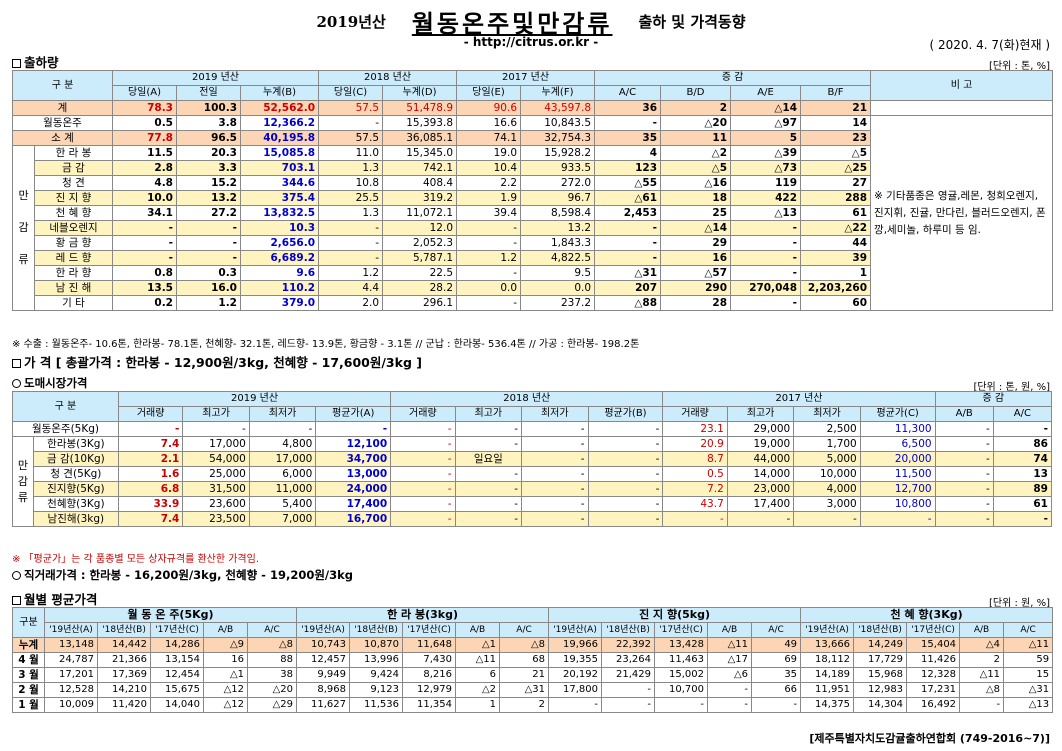 Image resolution: width=1062 pixels, height=751 pixels. I want to click on cell: △1, so click(225, 675).